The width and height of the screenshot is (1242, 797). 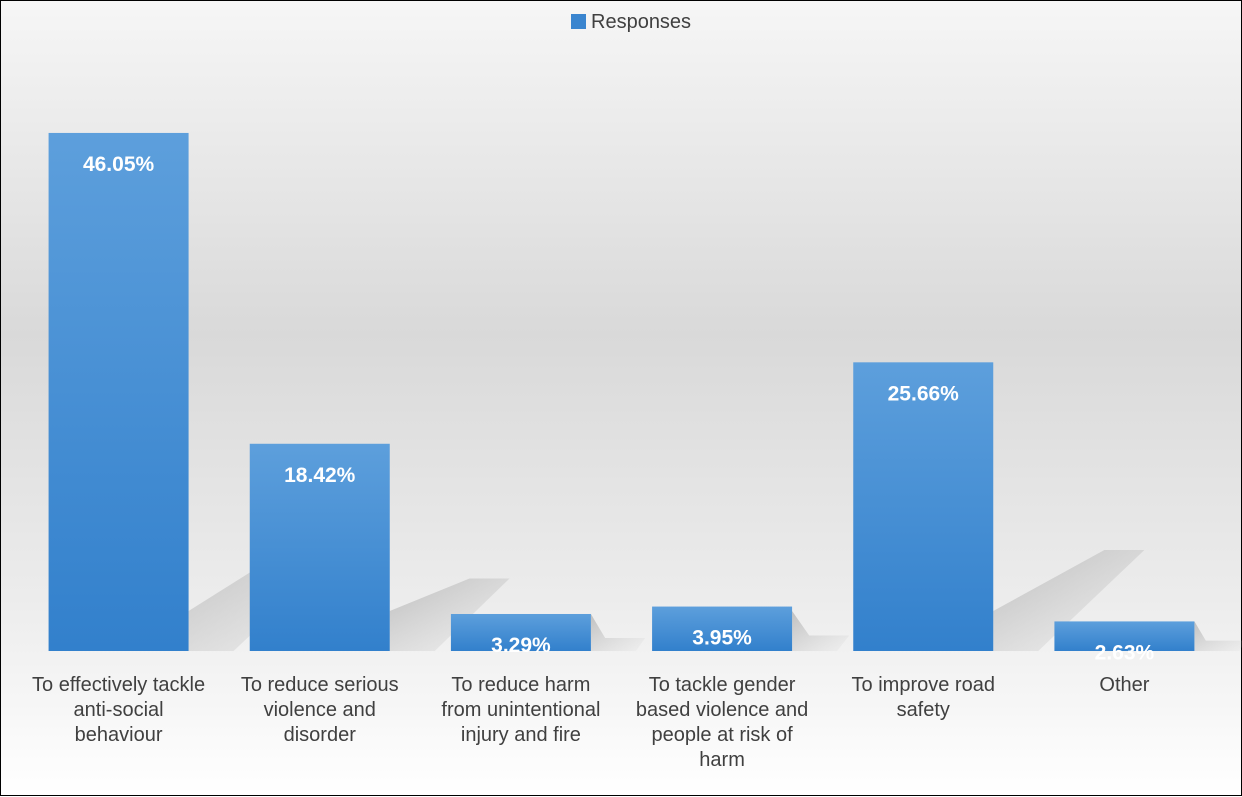 I want to click on x-tick-label: To improve road safety, so click(x=923, y=697).